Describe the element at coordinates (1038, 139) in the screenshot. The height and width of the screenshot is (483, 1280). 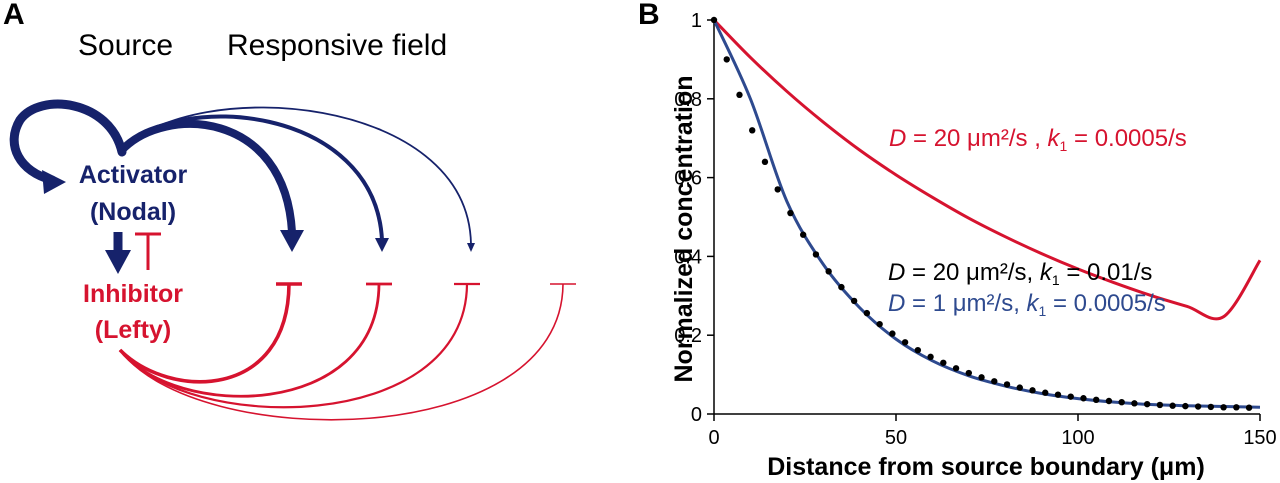
I see `annotation-red: D = 20 μm²/s , k1 = 0.0005/s` at that location.